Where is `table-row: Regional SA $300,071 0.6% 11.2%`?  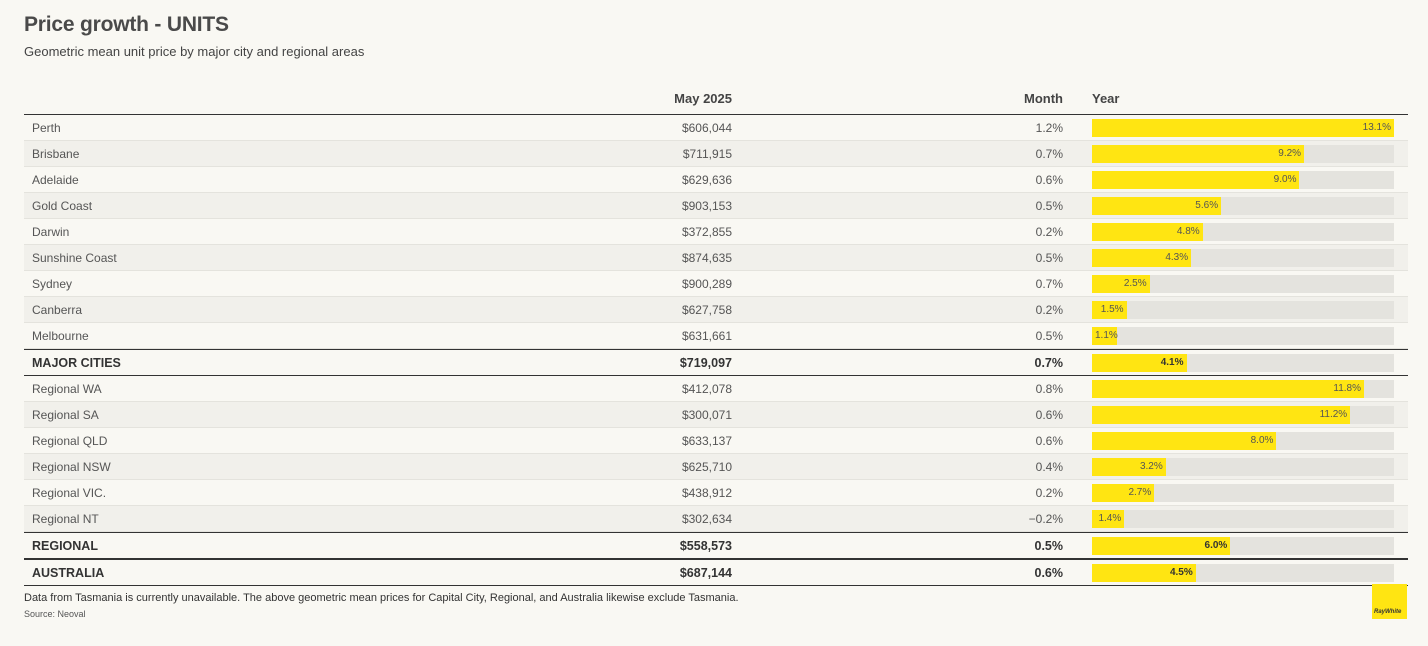
table-row: Regional SA $300,071 0.6% 11.2% is located at coordinates (716, 415).